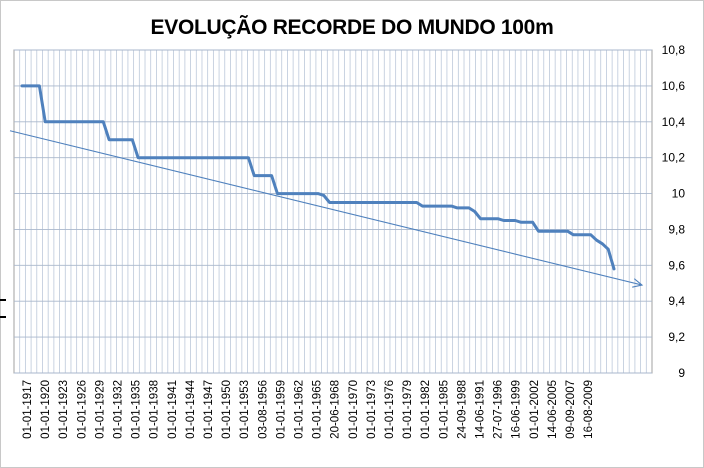 This screenshot has height=468, width=704. What do you see at coordinates (352, 27) in the screenshot?
I see `chart-title: EVOLUÇÃO RECORDE DO MUNDO 100m` at bounding box center [352, 27].